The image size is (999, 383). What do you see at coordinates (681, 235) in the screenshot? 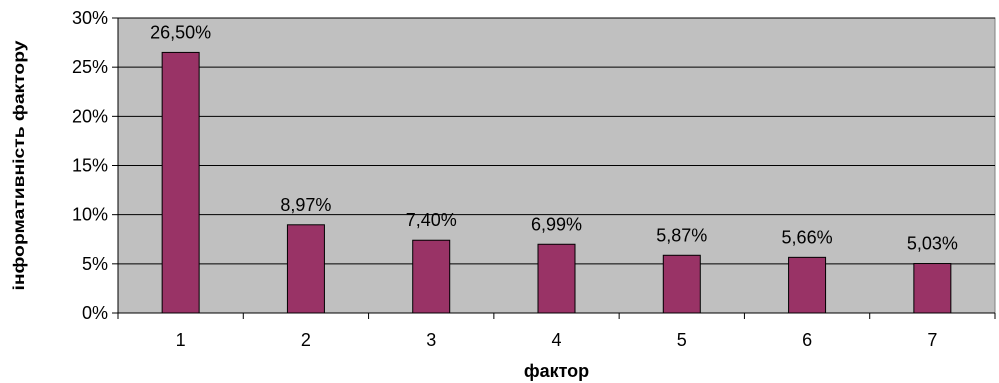
I see `data-label: 5,87%` at bounding box center [681, 235].